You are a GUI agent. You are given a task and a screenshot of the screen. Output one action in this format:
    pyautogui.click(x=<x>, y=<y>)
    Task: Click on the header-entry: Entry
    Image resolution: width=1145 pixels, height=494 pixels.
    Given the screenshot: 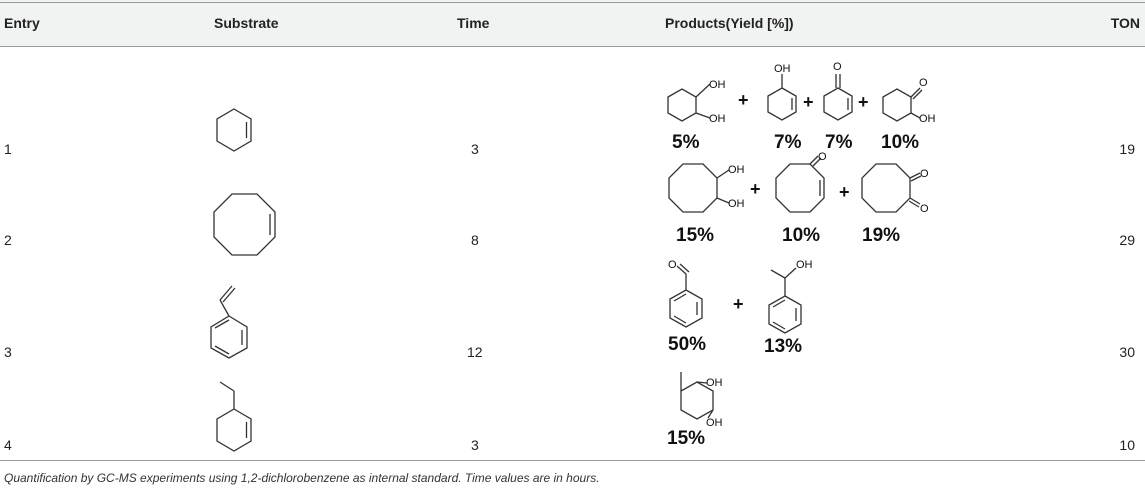 What is the action you would take?
    pyautogui.click(x=22, y=23)
    